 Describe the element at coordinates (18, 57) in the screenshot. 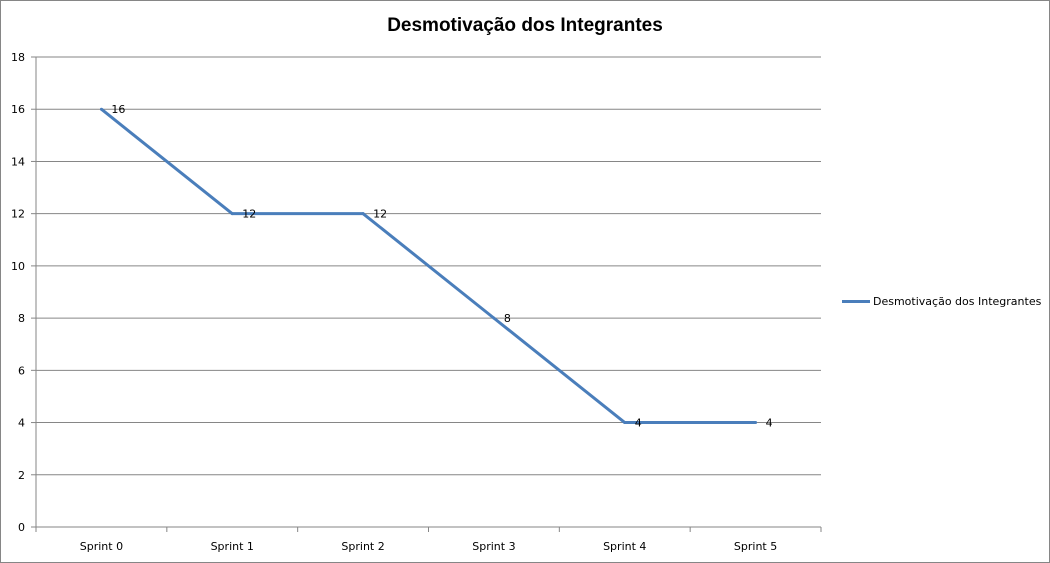

I see `y-tick-label: 18` at that location.